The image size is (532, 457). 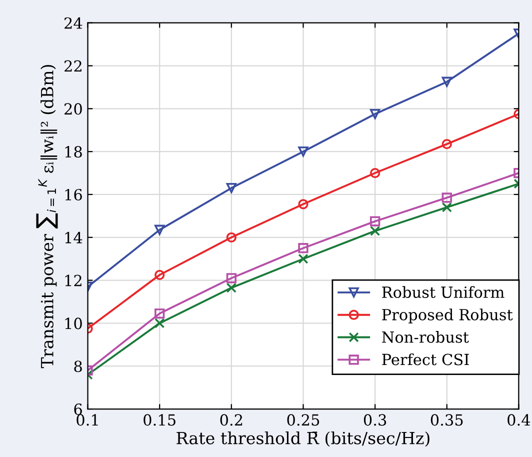 What do you see at coordinates (425, 337) in the screenshot?
I see `legend-label: Non-robust` at bounding box center [425, 337].